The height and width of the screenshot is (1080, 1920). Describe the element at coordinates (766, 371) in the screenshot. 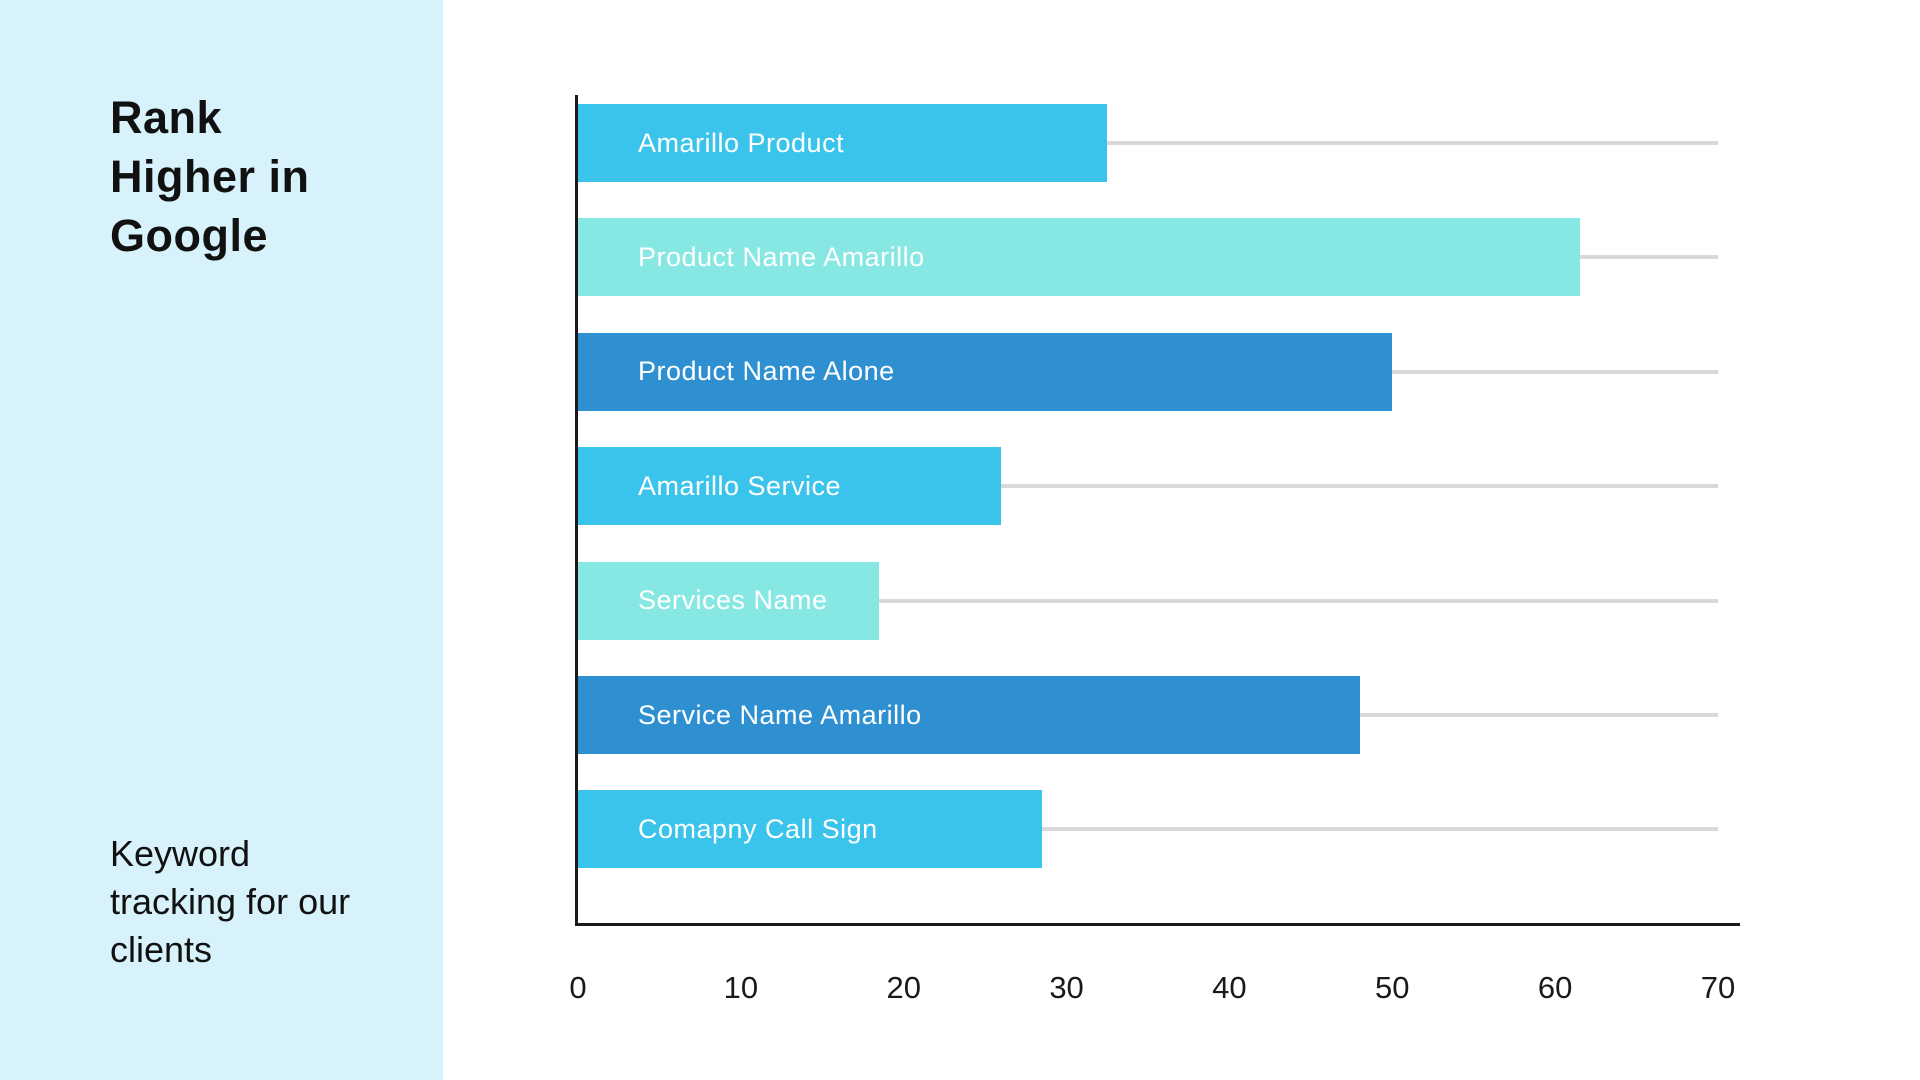

I see `bar-label: Product Name Alone` at that location.